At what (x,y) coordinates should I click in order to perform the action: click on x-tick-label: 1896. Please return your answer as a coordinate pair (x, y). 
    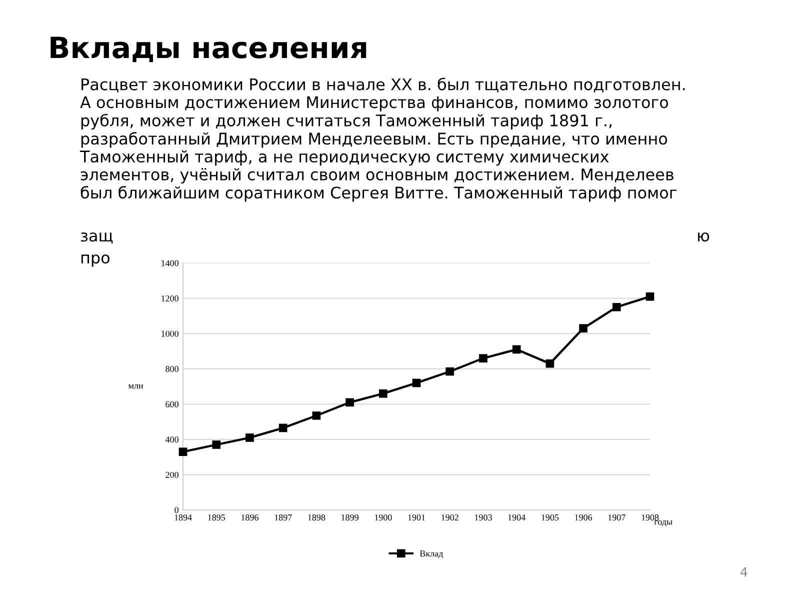
    Looking at the image, I should click on (249, 517).